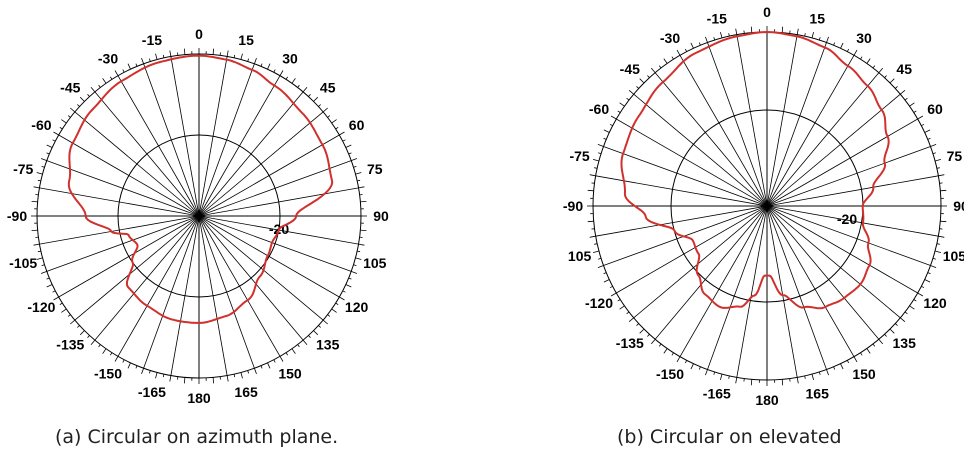  I want to click on angle-tick-label: 165, so click(818, 393).